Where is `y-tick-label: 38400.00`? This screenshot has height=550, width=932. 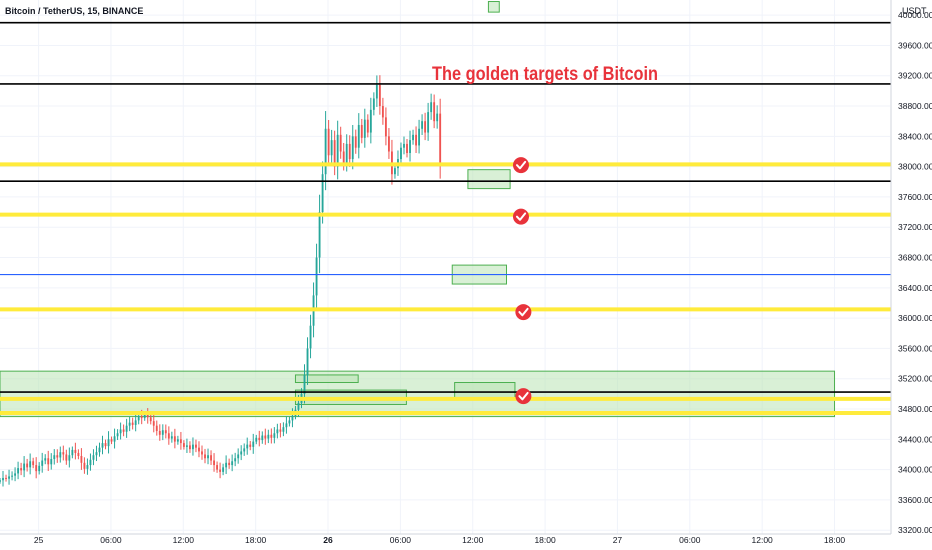
y-tick-label: 38400.00 is located at coordinates (915, 136).